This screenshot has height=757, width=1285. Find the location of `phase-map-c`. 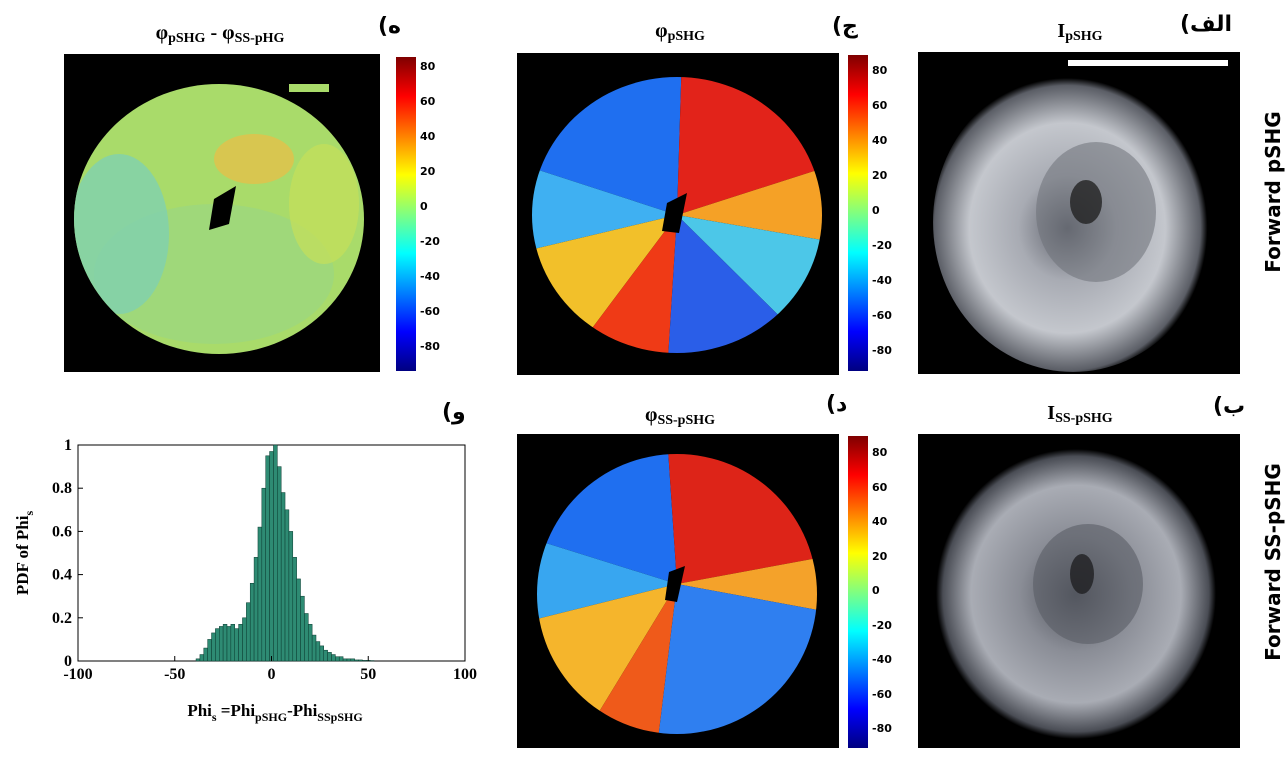

phase-map-c is located at coordinates (678, 214).